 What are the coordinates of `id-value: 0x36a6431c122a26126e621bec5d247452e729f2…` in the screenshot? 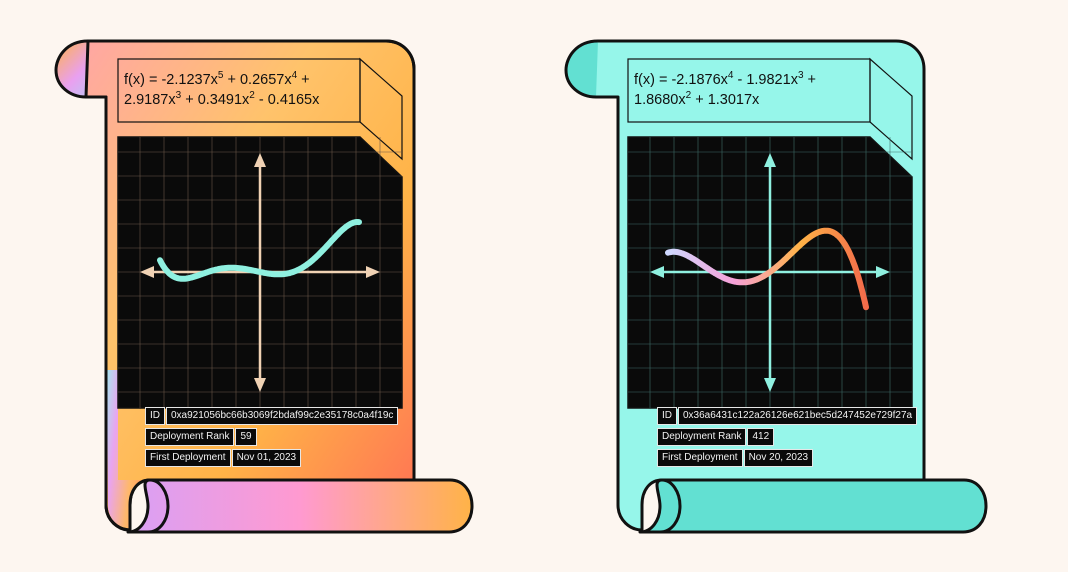 It's located at (798, 416).